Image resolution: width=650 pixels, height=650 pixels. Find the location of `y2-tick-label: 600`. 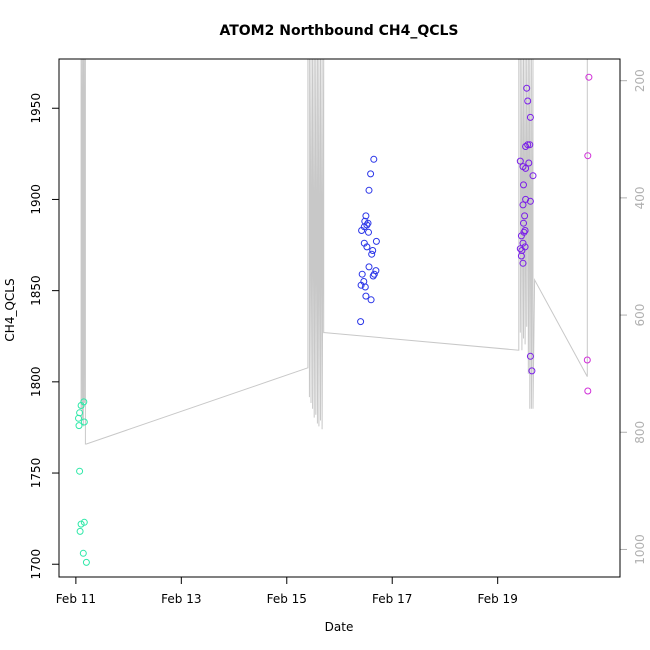

y2-tick-label: 600 is located at coordinates (640, 315).